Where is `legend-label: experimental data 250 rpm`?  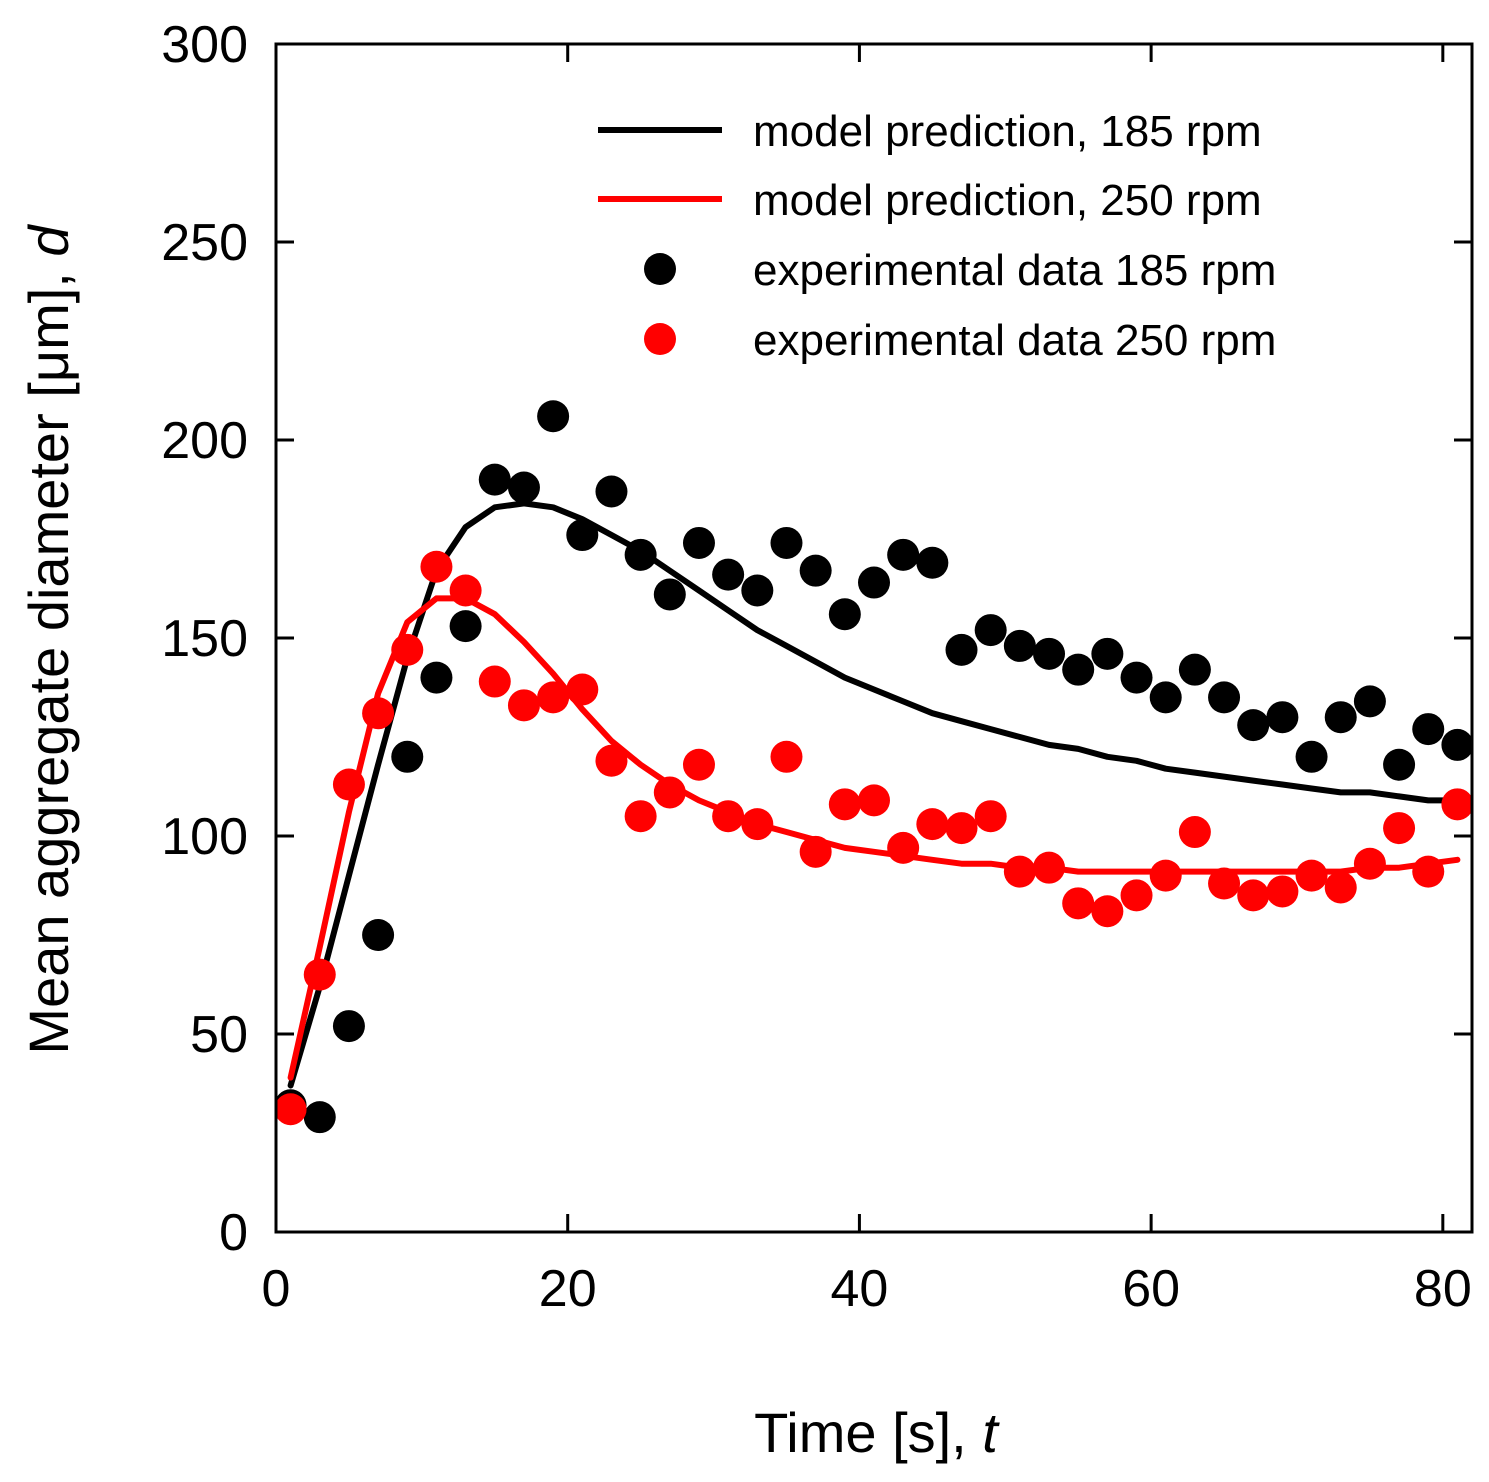 legend-label: experimental data 250 rpm is located at coordinates (1014, 340).